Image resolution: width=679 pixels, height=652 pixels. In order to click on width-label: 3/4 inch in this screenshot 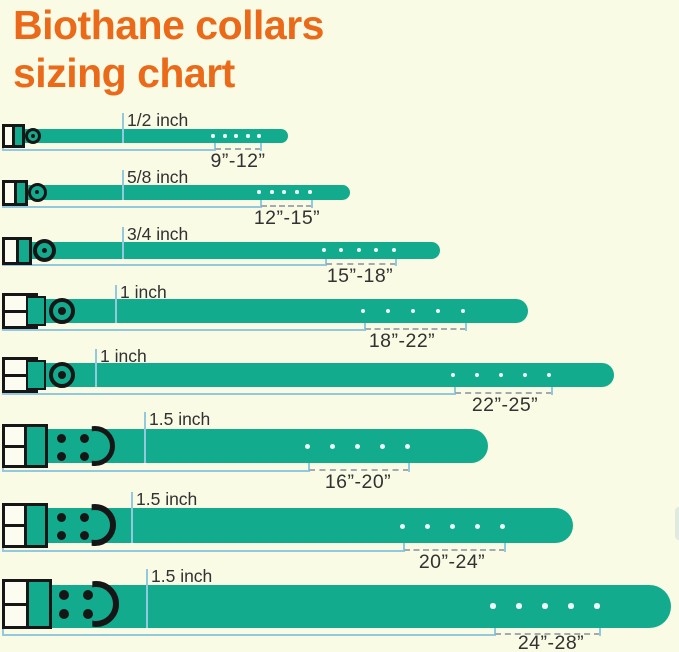, I will do `click(158, 234)`.